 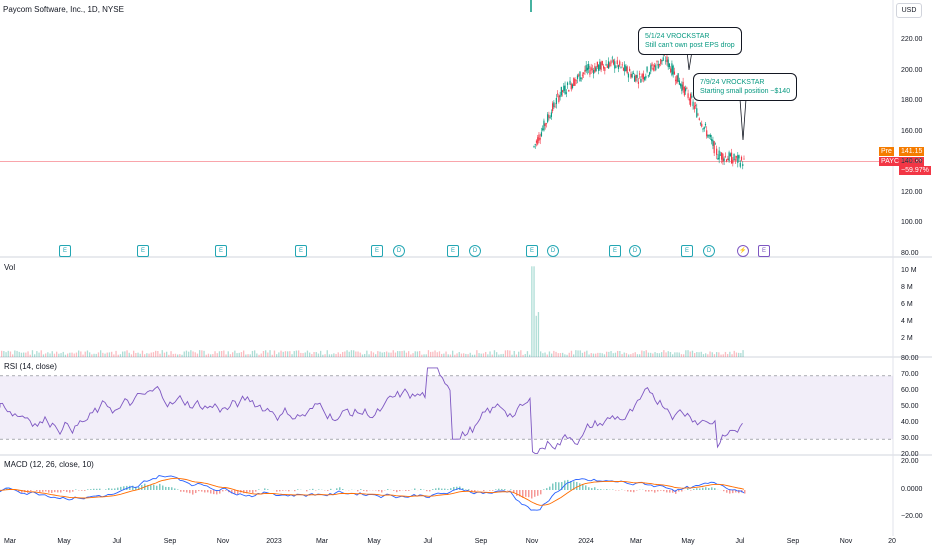 What do you see at coordinates (63, 9) in the screenshot?
I see `chart-title: Paycom Software, Inc., 1D, NYSE` at bounding box center [63, 9].